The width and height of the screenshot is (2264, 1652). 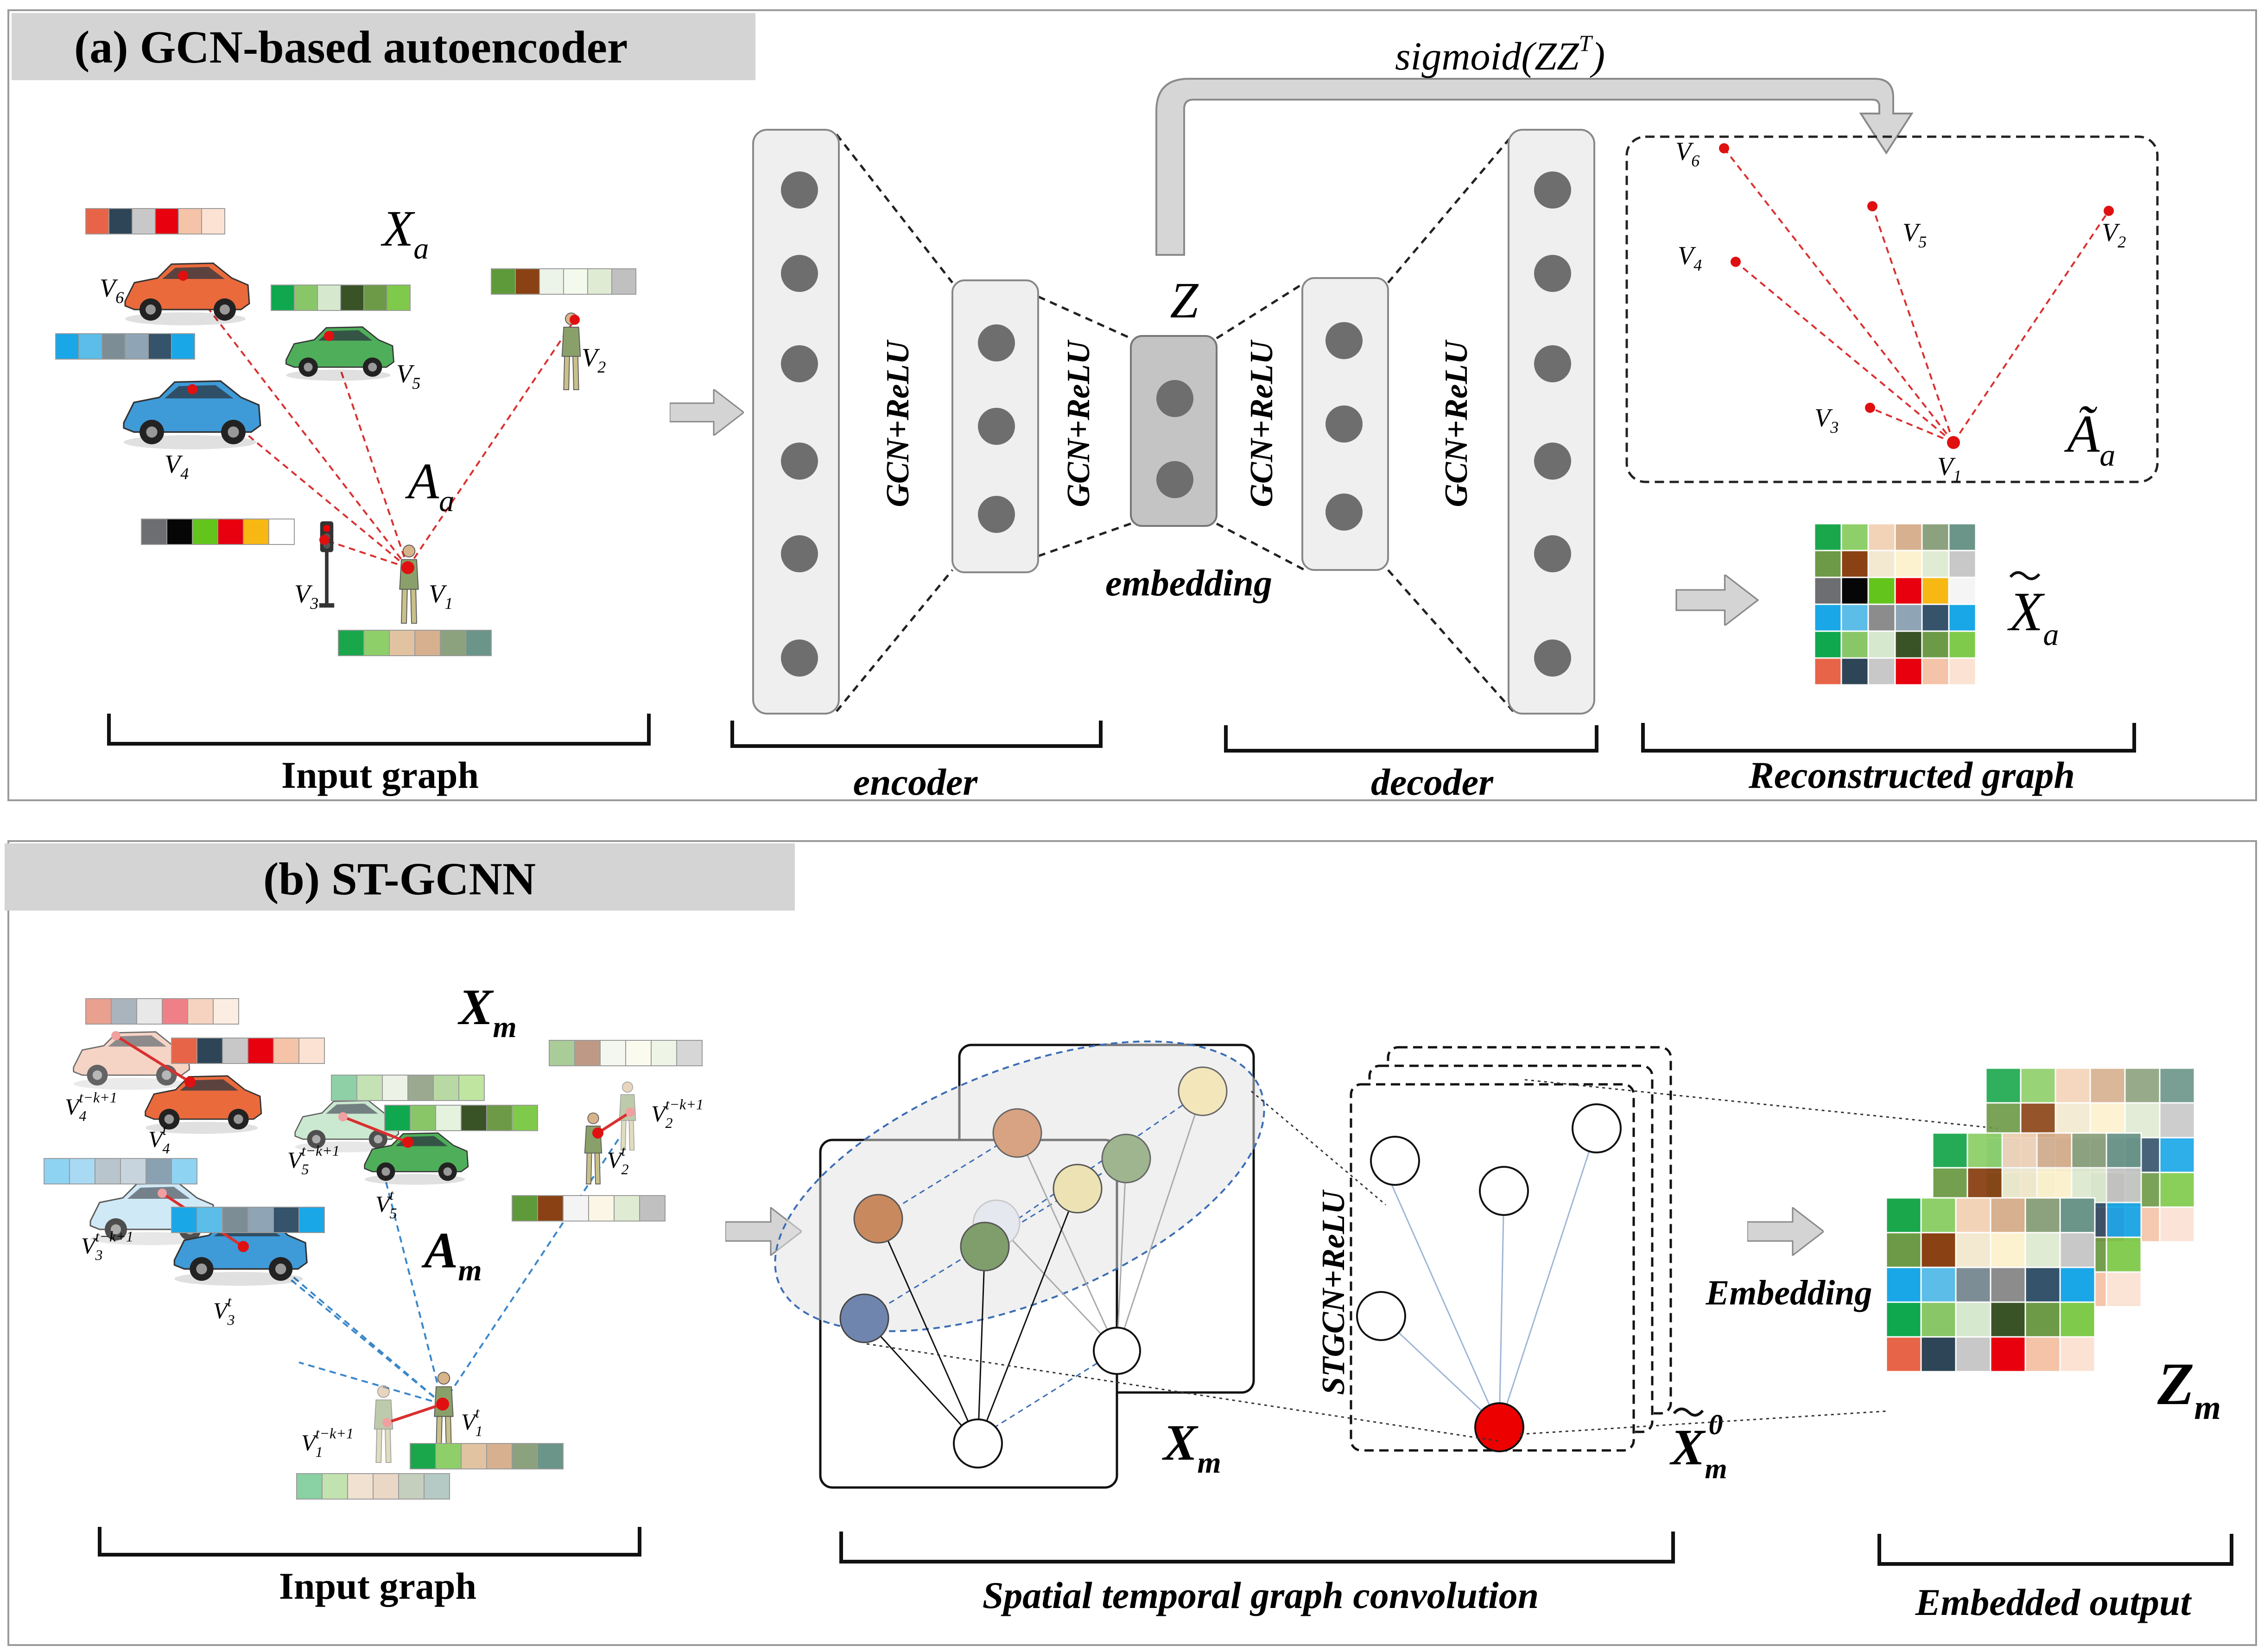 What do you see at coordinates (107, 1245) in the screenshot?
I see `label-v3-past: V3t−k+1` at bounding box center [107, 1245].